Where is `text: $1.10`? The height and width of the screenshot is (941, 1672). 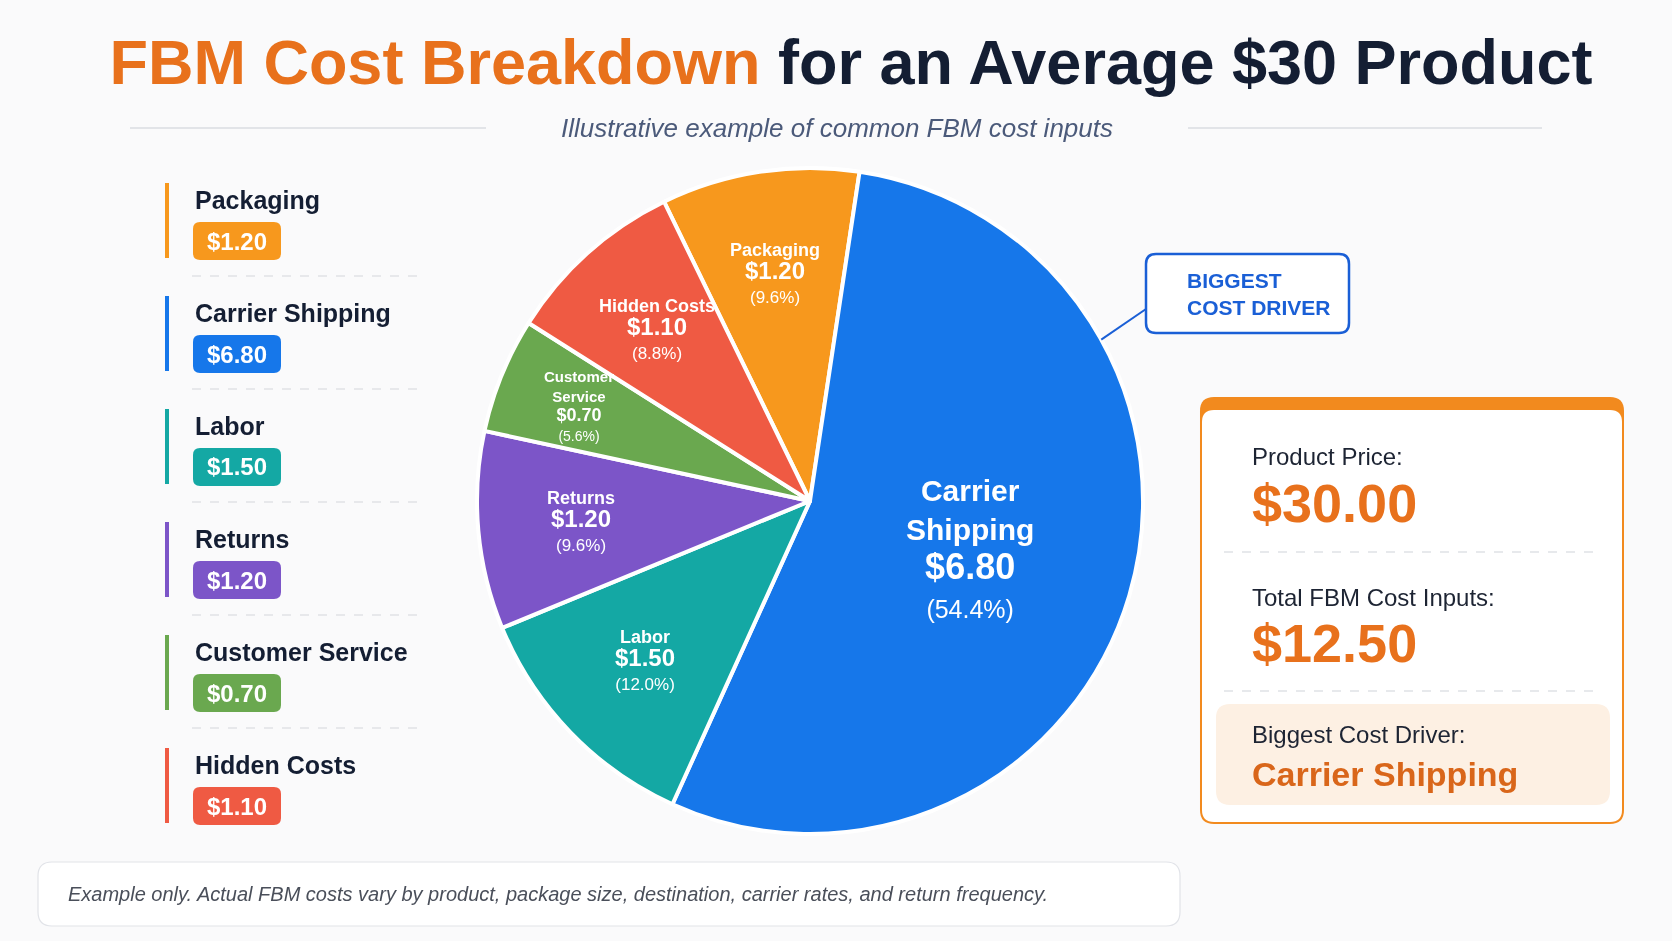
text: $1.10 is located at coordinates (237, 806).